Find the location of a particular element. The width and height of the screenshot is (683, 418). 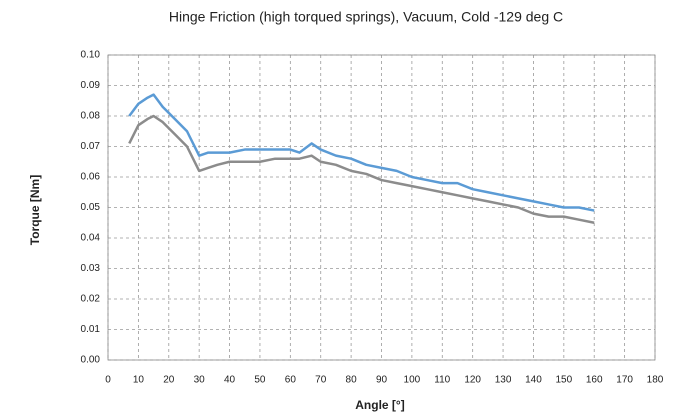

y-tick-label: 0.08 is located at coordinates (91, 116).